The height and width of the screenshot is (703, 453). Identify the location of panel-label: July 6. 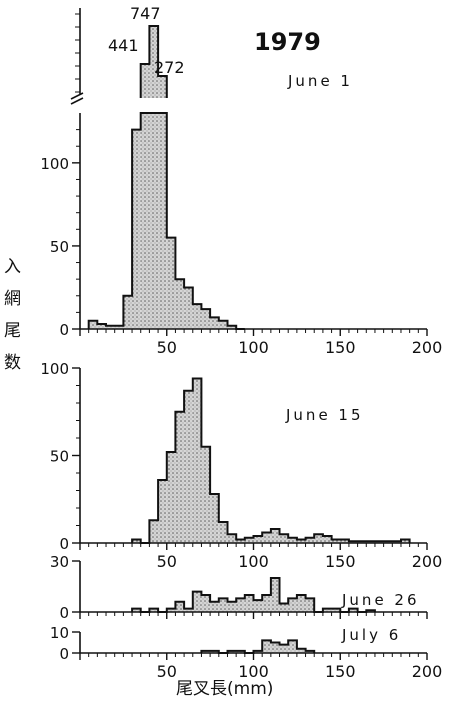
(371, 635).